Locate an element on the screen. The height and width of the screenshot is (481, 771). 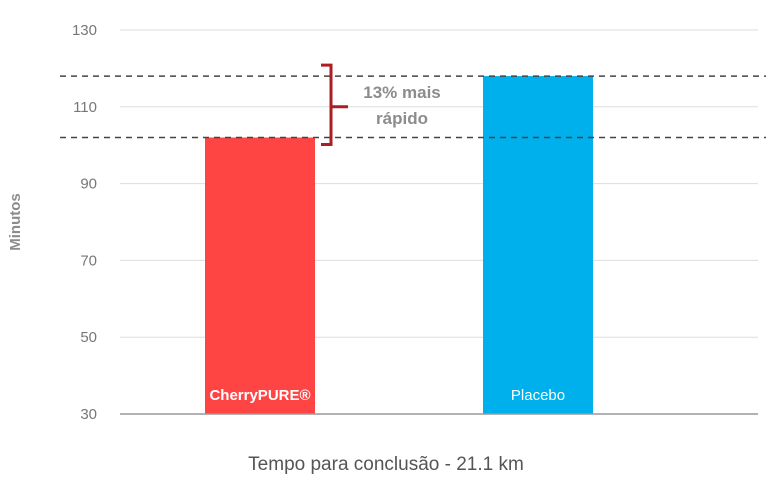
annotation-line-1: 13% mais is located at coordinates (402, 92).